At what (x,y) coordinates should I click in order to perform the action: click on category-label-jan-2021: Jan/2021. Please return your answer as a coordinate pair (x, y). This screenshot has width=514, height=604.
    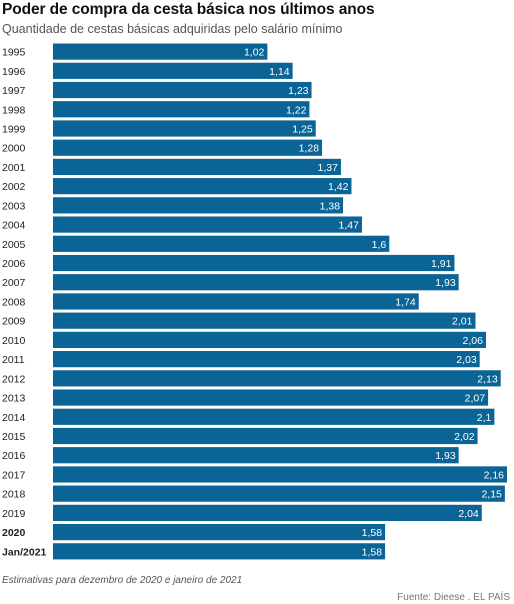
    Looking at the image, I should click on (24, 552).